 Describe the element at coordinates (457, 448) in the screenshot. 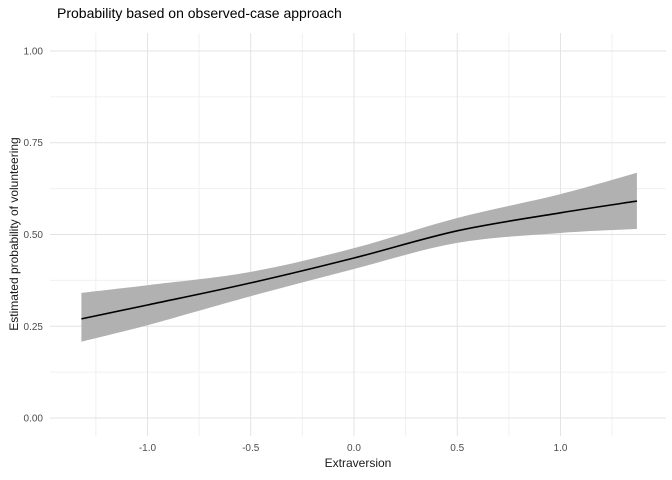

I see `x-tick-label: 0.5` at that location.